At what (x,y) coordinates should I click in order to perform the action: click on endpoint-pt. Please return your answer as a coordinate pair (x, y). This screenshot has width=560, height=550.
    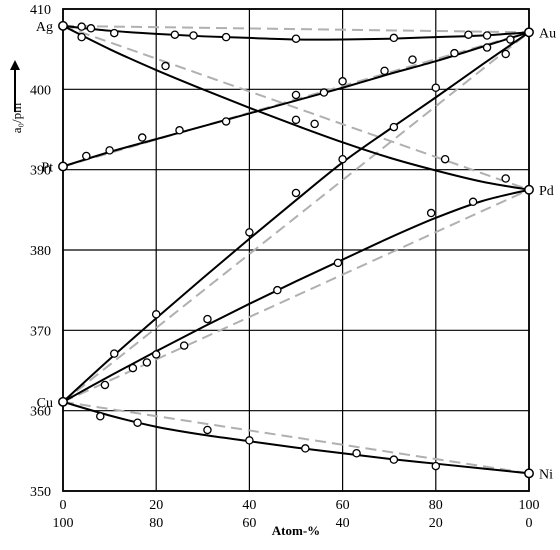
    Looking at the image, I should click on (63, 166).